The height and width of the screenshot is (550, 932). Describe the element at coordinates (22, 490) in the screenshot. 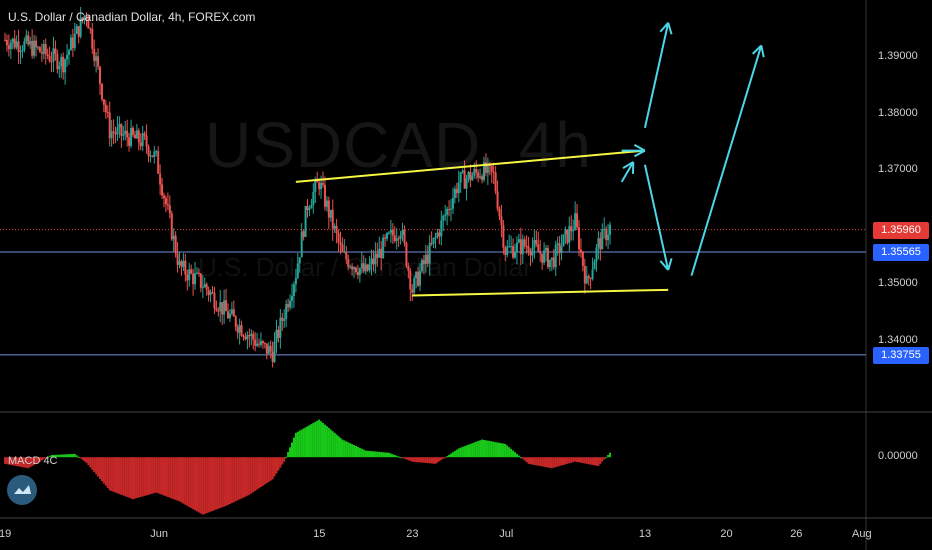

I see `tradingview-logo-icon` at that location.